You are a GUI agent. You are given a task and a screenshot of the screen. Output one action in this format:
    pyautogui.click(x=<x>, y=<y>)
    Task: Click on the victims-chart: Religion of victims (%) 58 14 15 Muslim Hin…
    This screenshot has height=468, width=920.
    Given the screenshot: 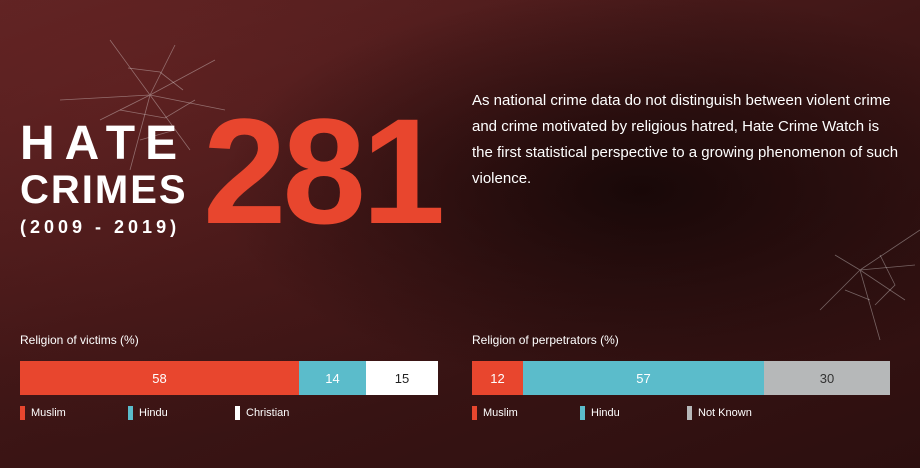 What is the action you would take?
    pyautogui.click(x=229, y=377)
    